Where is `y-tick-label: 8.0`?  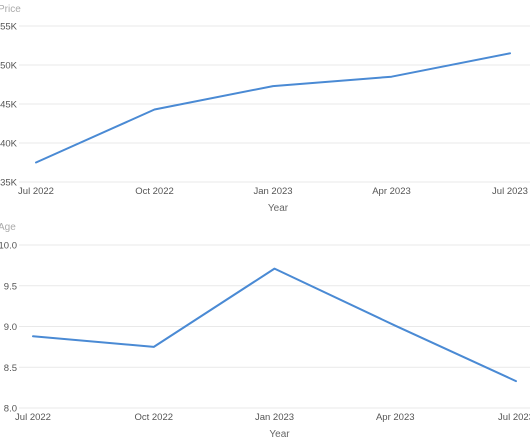
y-tick-label: 8.0 is located at coordinates (10, 409).